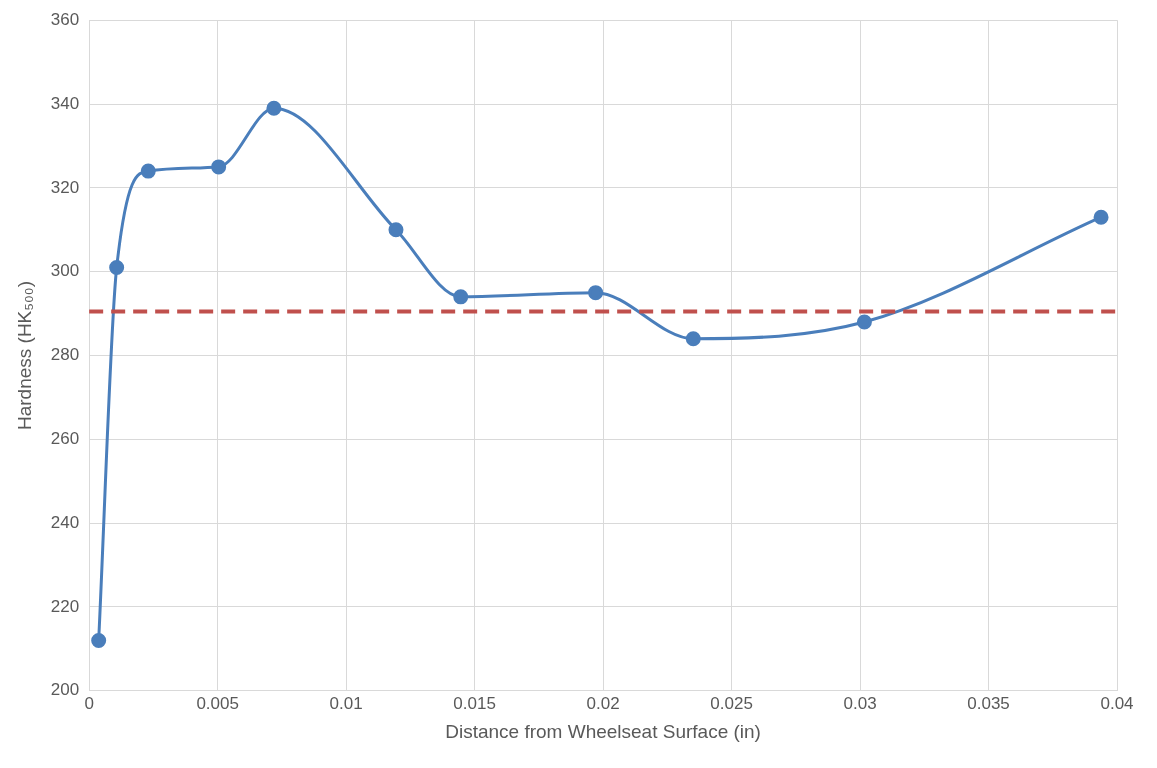  I want to click on y-tick-label: 340, so click(65, 103).